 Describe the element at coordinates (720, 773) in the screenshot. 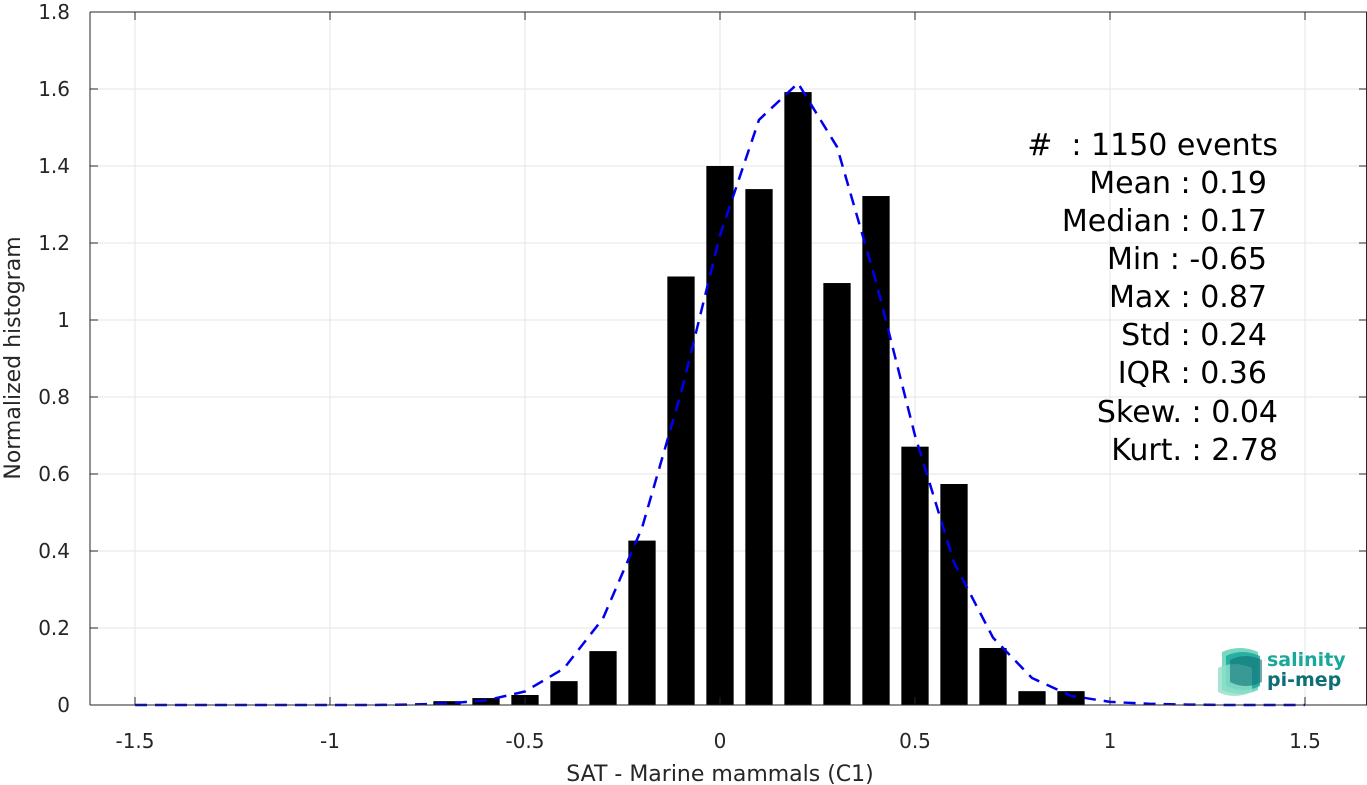

I see `x-axis-label: SAT - Marine mammals (C1)` at that location.